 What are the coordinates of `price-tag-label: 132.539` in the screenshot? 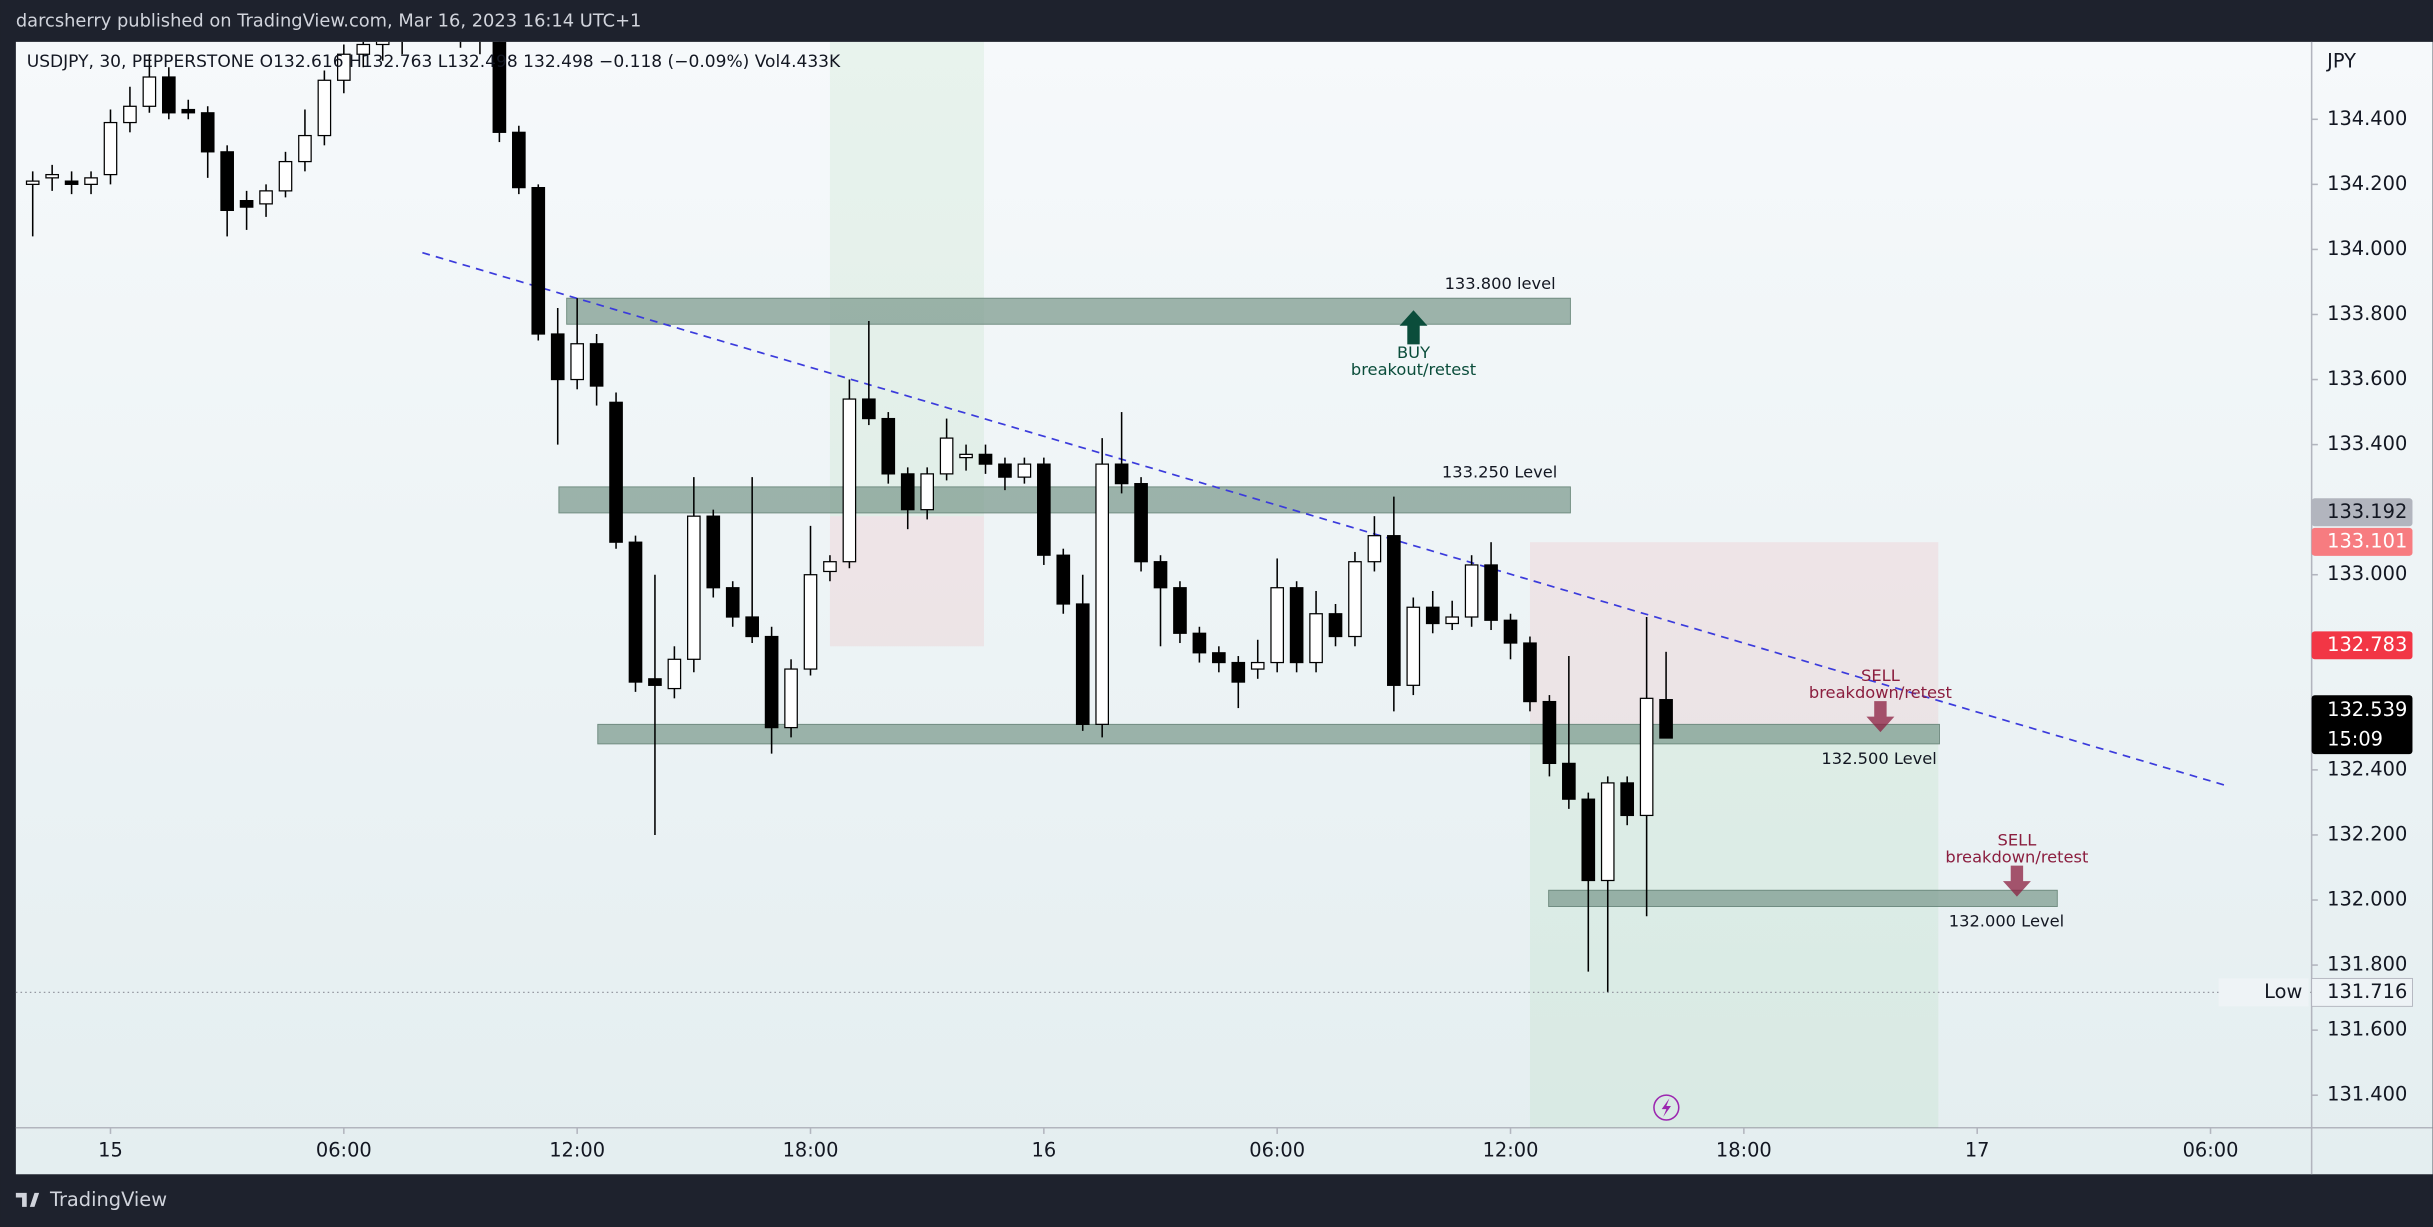 It's located at (2367, 709).